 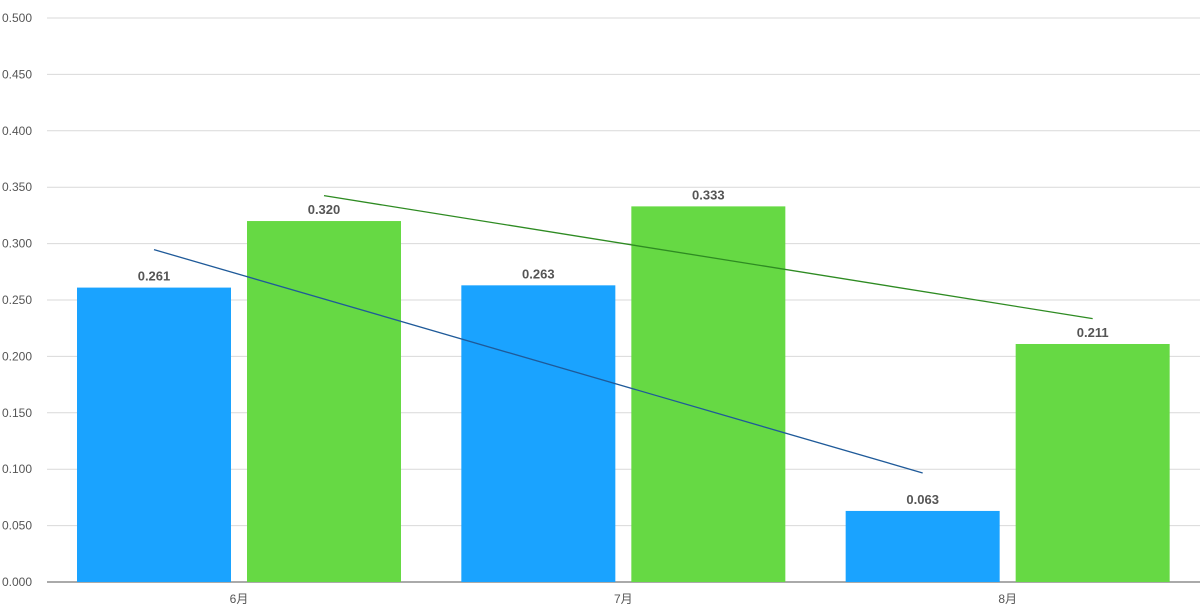 What do you see at coordinates (17, 469) in the screenshot?
I see `y-tick-label: 0.100` at bounding box center [17, 469].